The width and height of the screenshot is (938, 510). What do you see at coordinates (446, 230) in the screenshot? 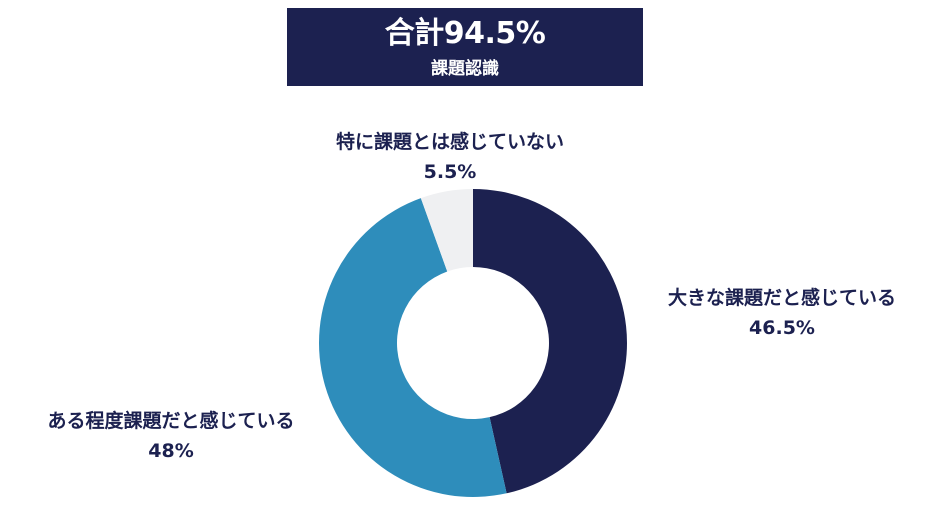
I see `slice-no-issue` at bounding box center [446, 230].